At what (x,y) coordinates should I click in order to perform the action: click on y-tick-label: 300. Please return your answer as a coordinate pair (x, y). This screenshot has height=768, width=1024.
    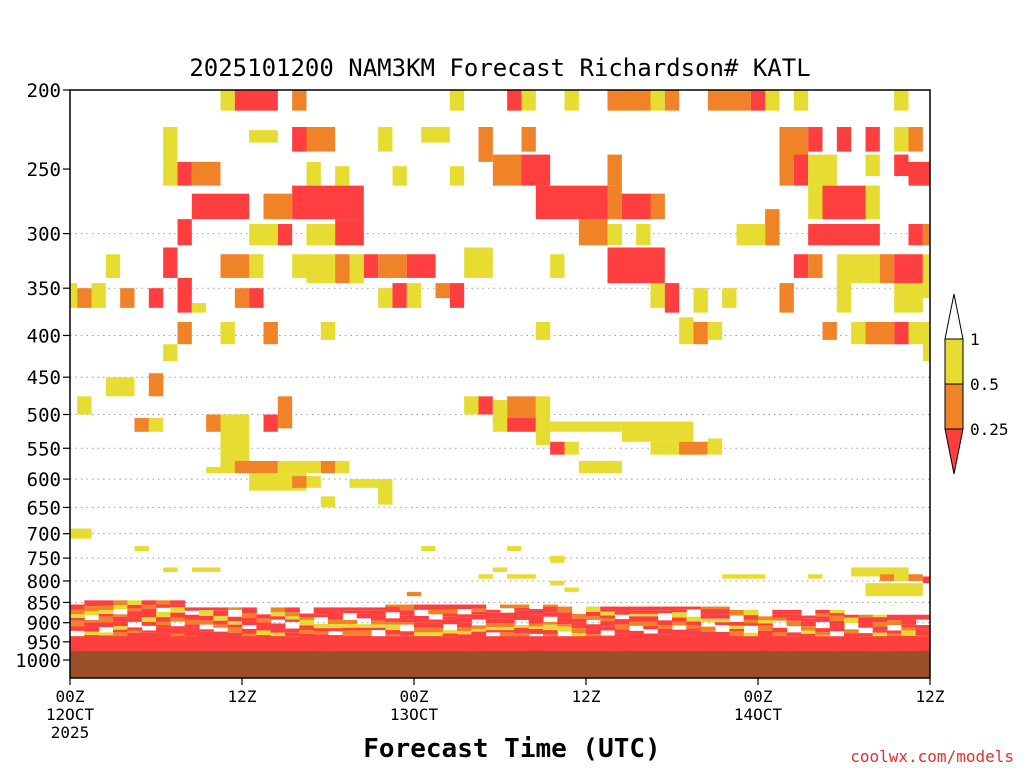
    Looking at the image, I should click on (44, 235).